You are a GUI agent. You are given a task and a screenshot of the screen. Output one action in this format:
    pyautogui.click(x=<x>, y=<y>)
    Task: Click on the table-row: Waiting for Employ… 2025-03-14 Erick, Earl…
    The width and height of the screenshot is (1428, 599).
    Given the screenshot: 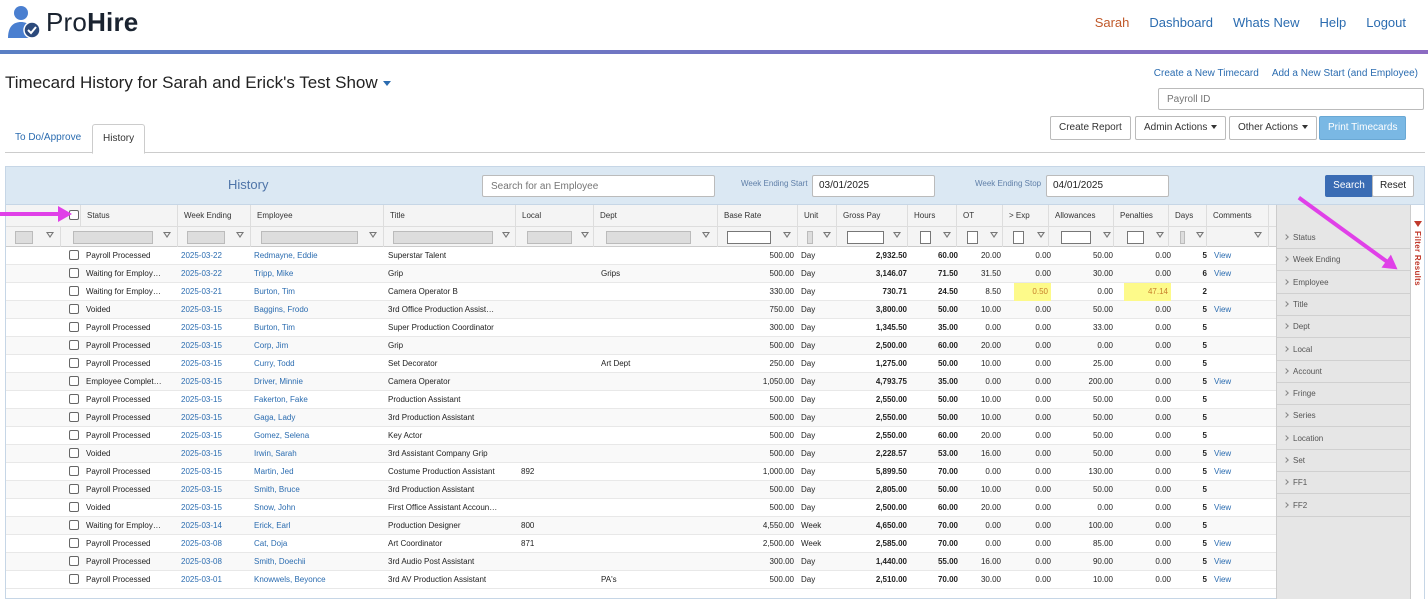 What is the action you would take?
    pyautogui.click(x=641, y=526)
    